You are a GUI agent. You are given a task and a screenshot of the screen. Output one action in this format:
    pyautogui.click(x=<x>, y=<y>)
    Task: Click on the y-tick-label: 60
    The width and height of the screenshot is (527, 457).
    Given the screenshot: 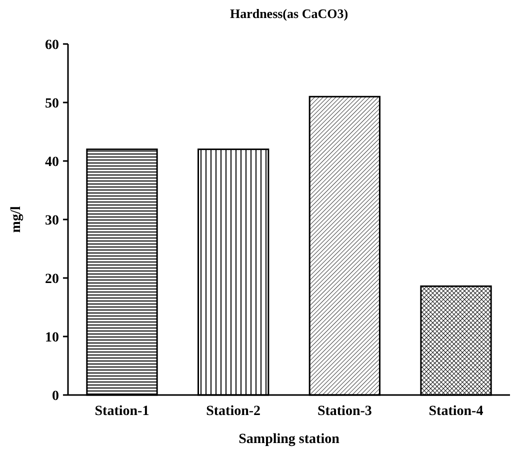 What is the action you would take?
    pyautogui.click(x=52, y=45)
    